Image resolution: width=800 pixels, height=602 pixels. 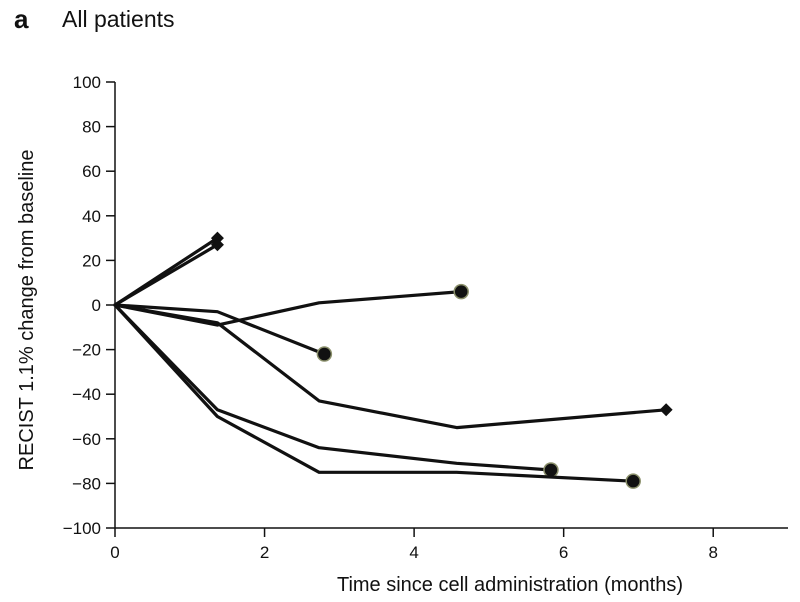 I want to click on y-tick-label: −40, so click(x=86, y=394).